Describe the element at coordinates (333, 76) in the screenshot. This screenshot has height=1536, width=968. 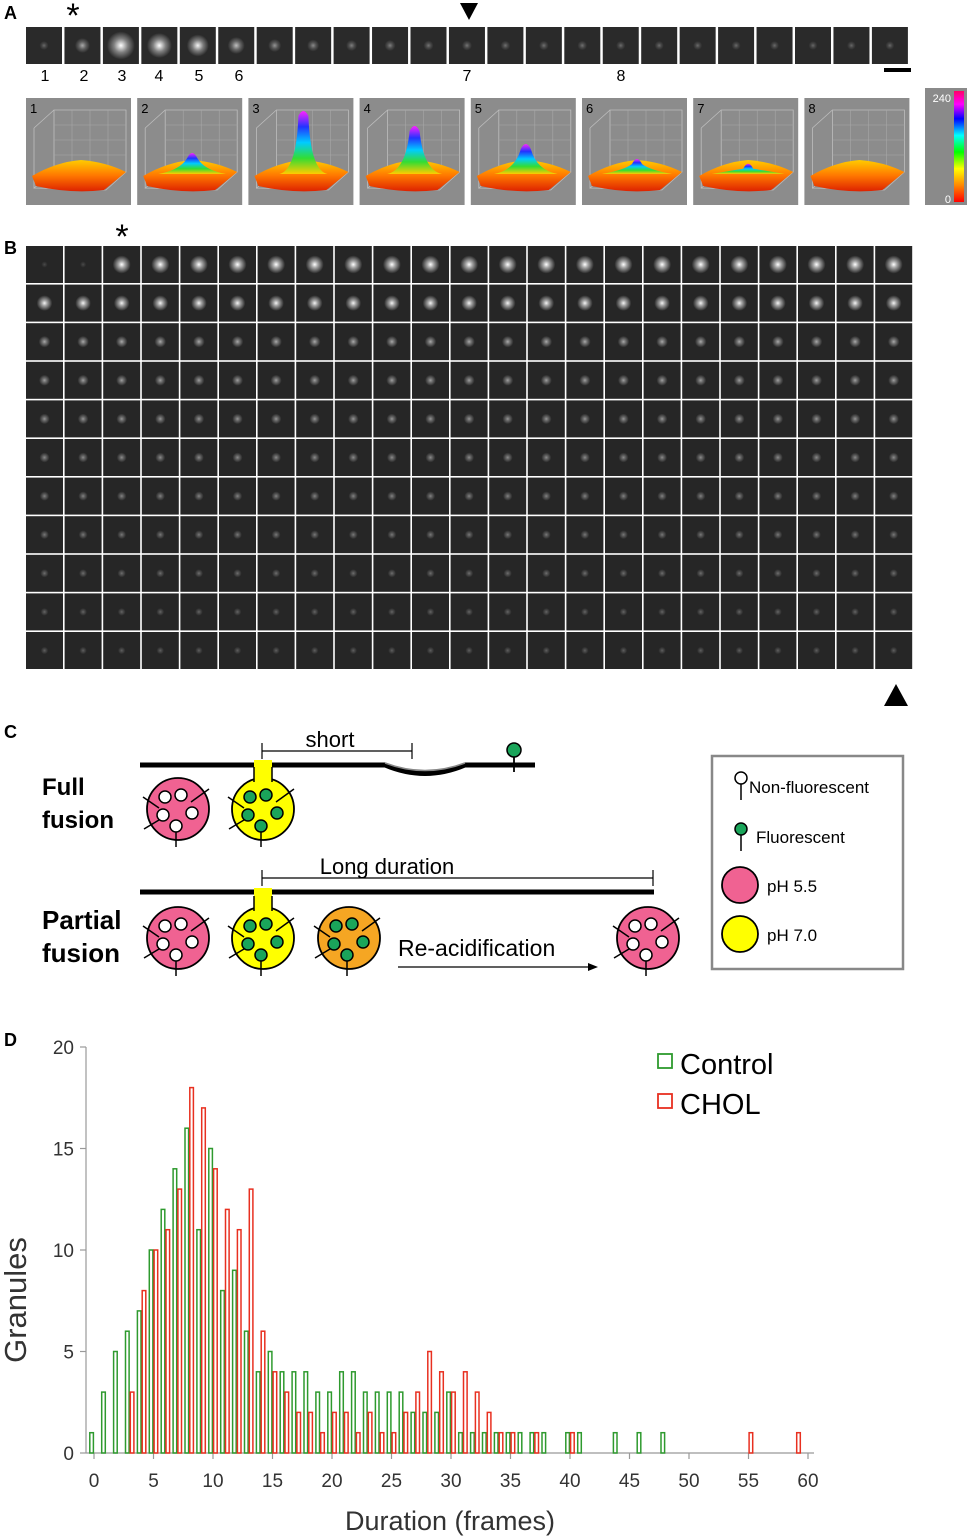
I see `panel-a-frame-numbers: 1 2 3 4 5 6 7 8` at that location.